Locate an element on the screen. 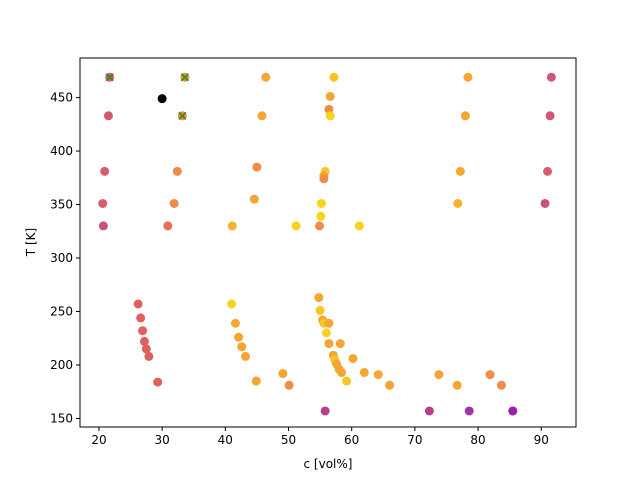 The image size is (640, 480). x-tick-label: 70 is located at coordinates (414, 440).